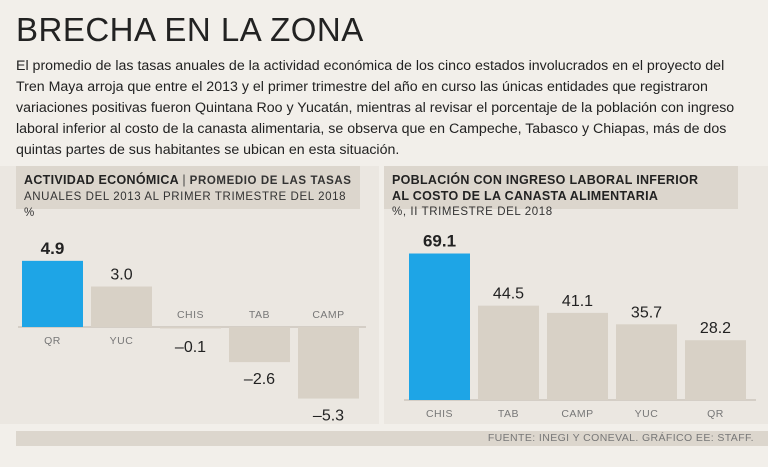  What do you see at coordinates (545, 180) in the screenshot?
I see `population-income-title-a: POBLACIÓN CON INGRESO LABORAL INFERIOR` at bounding box center [545, 180].